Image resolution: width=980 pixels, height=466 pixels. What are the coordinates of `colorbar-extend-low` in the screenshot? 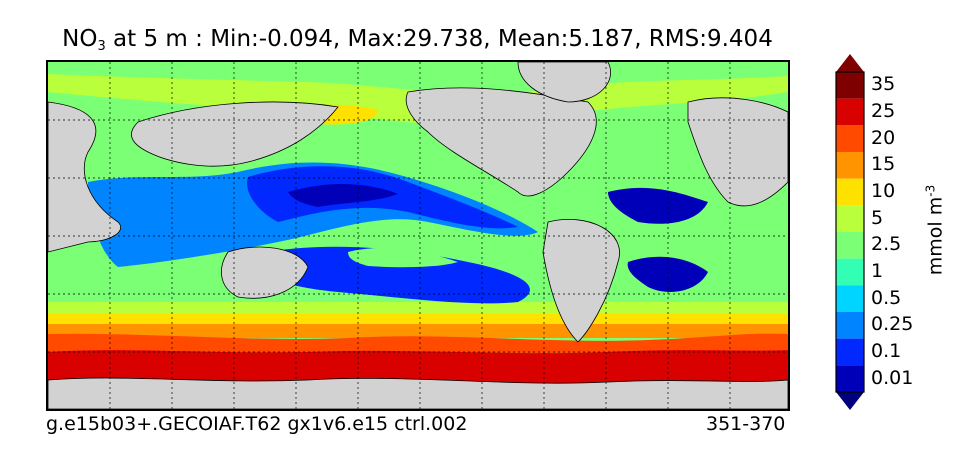 It's located at (850, 401).